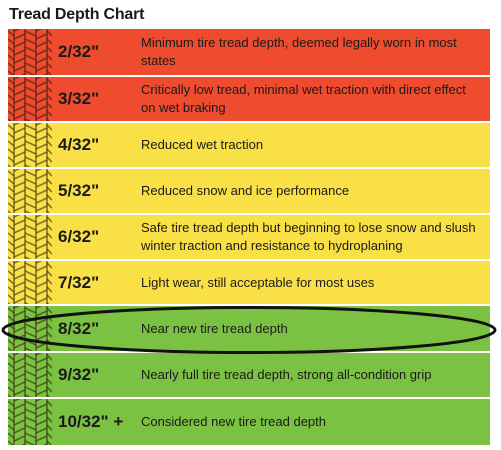 This screenshot has height=450, width=501. What do you see at coordinates (79, 374) in the screenshot?
I see `tread-depth-value: 9/32"` at bounding box center [79, 374].